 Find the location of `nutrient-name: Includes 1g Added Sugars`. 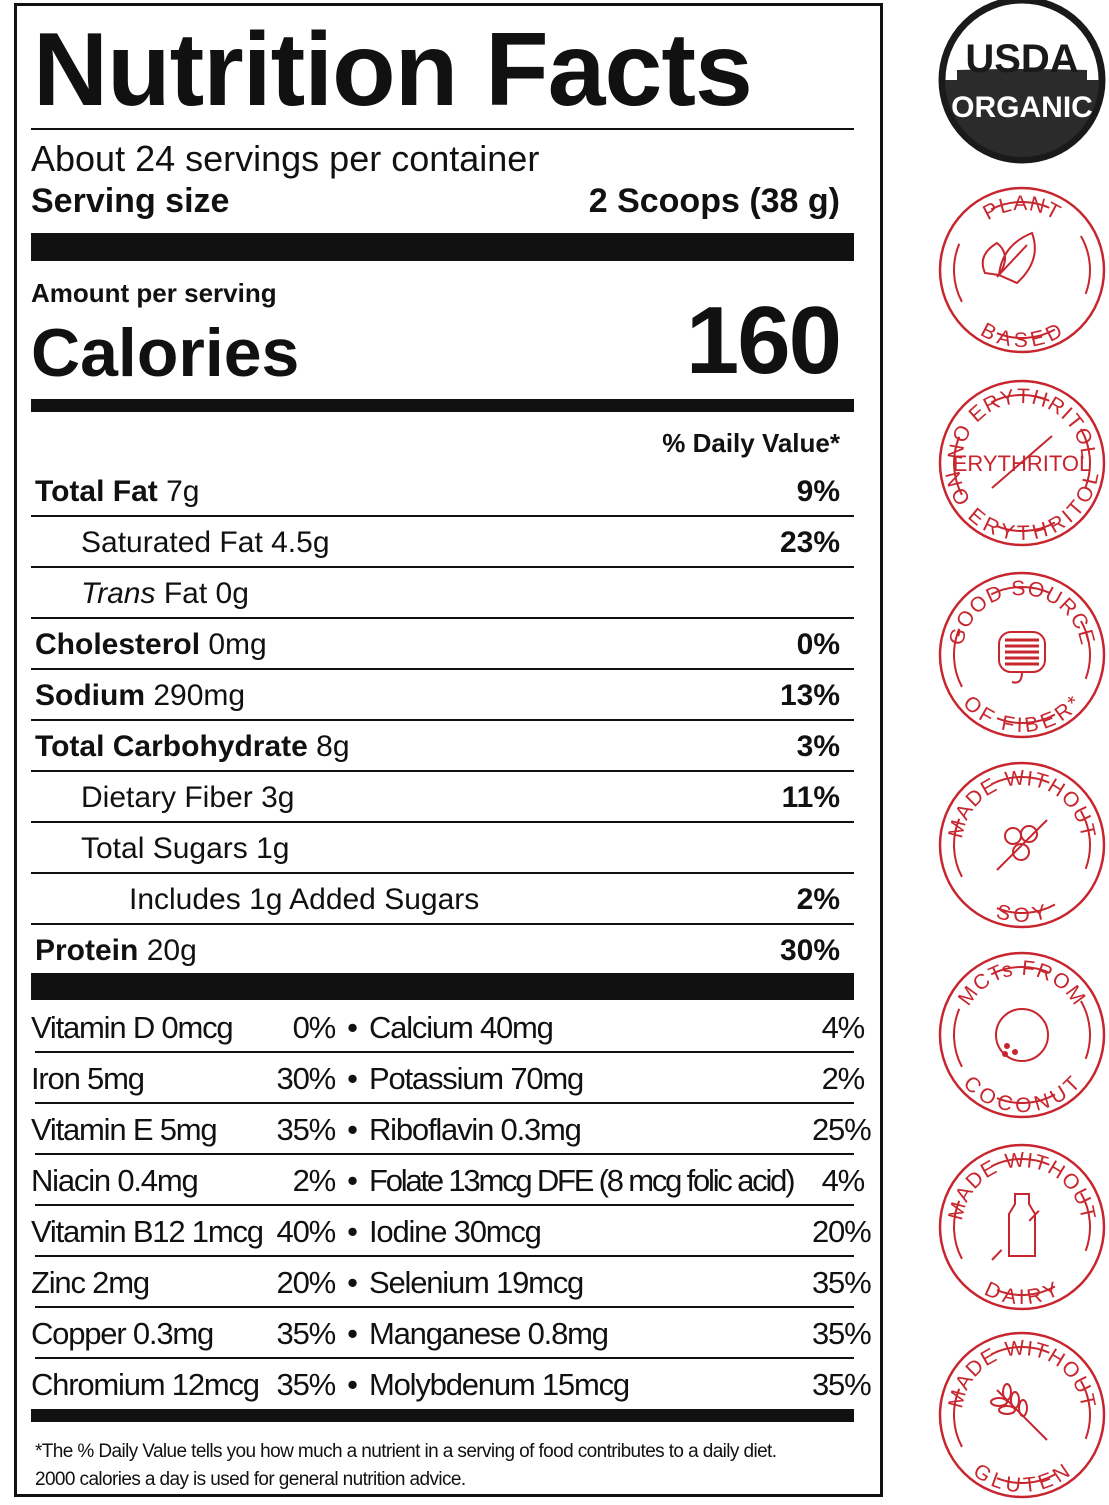

nutrient-name: Includes 1g Added Sugars is located at coordinates (304, 900).